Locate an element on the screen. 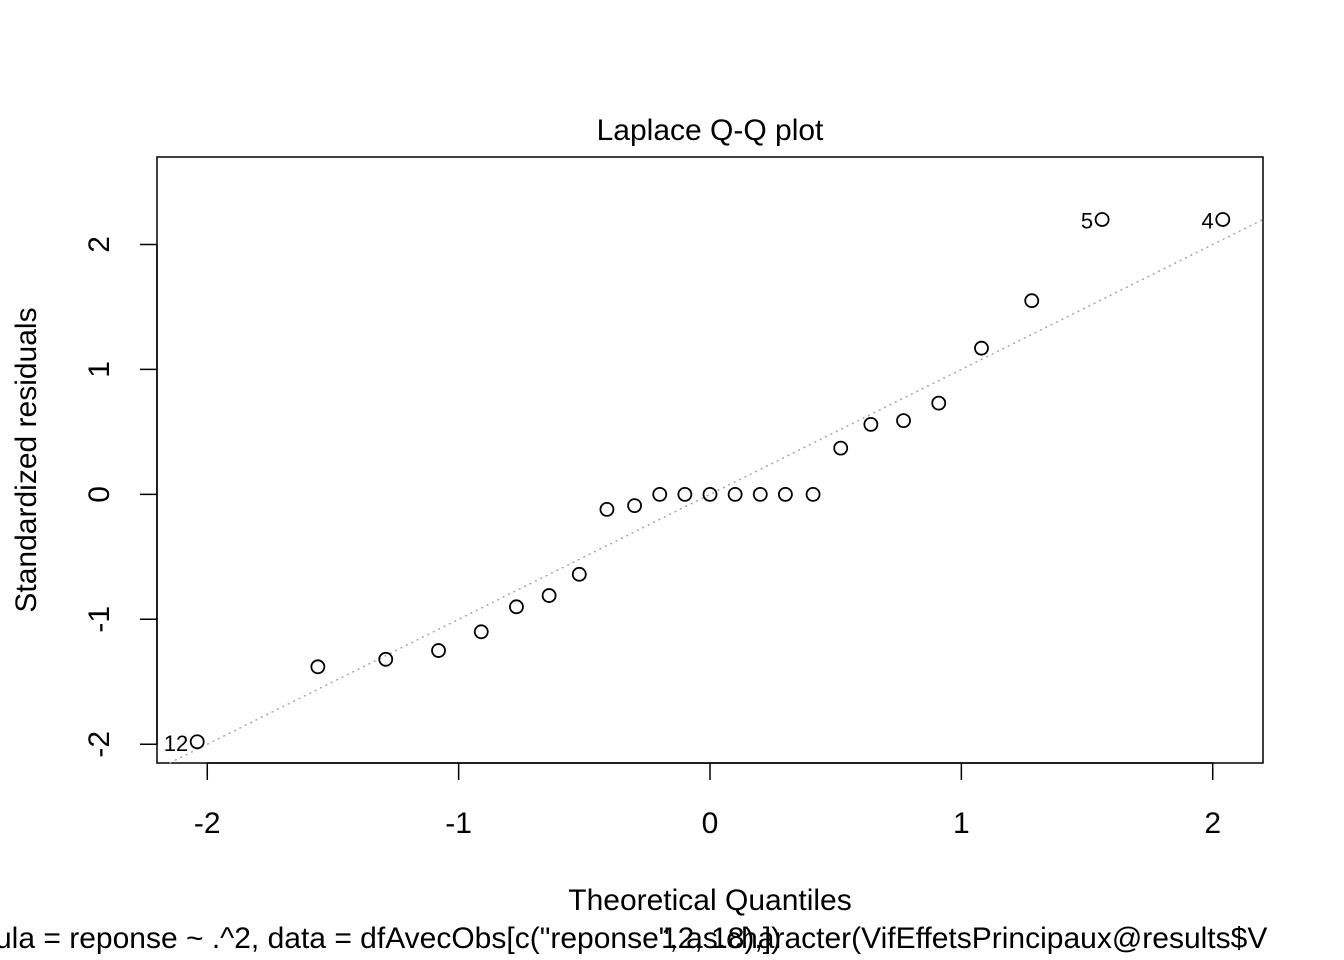  x-tick-label: 1 is located at coordinates (961, 823).